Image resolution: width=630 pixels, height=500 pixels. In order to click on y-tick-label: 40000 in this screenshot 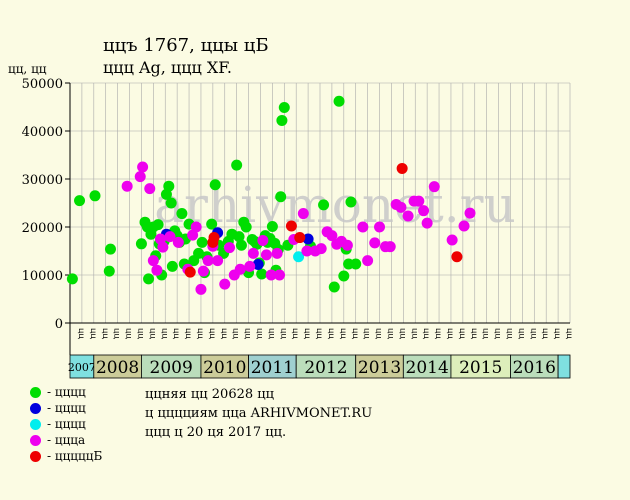, I will do `click(42, 132)`.